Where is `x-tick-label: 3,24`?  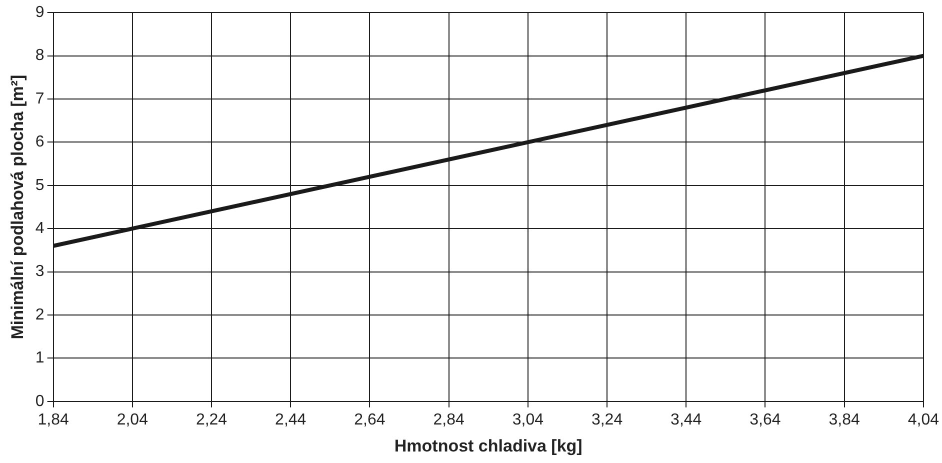 x-tick-label: 3,24 is located at coordinates (607, 419).